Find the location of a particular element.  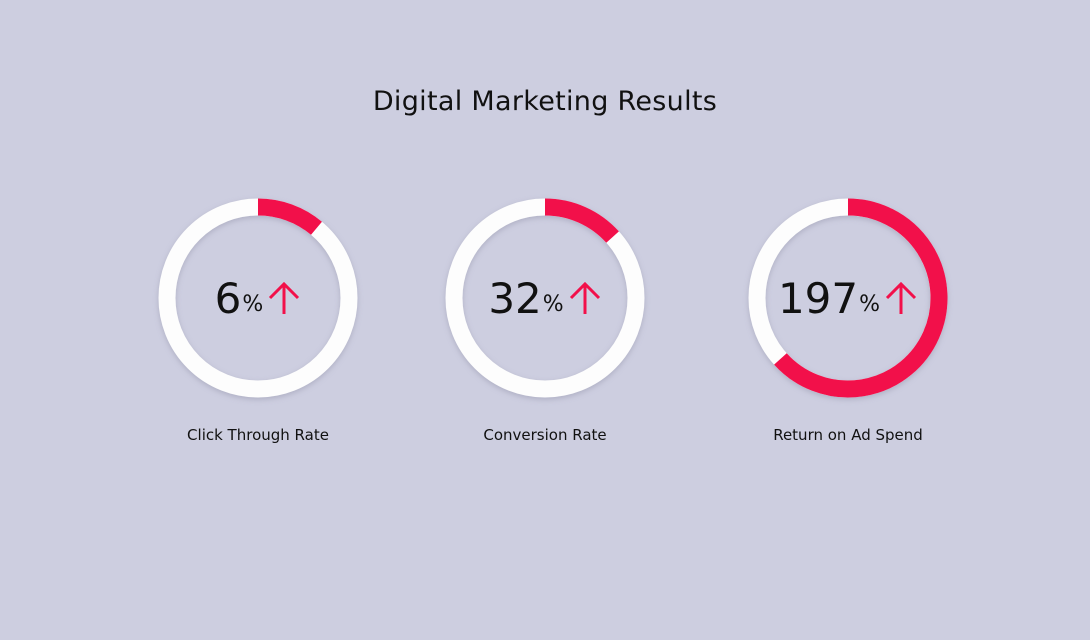

metric-value: 6 is located at coordinates (228, 298).